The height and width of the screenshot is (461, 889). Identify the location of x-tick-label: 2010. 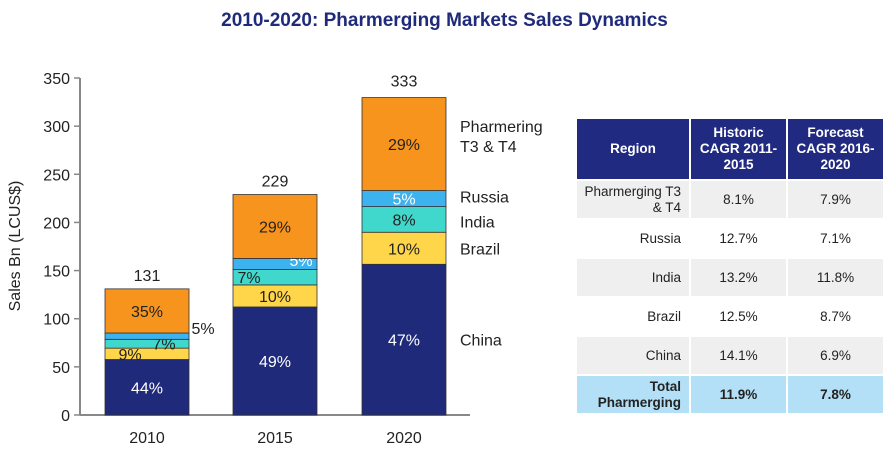
(147, 438).